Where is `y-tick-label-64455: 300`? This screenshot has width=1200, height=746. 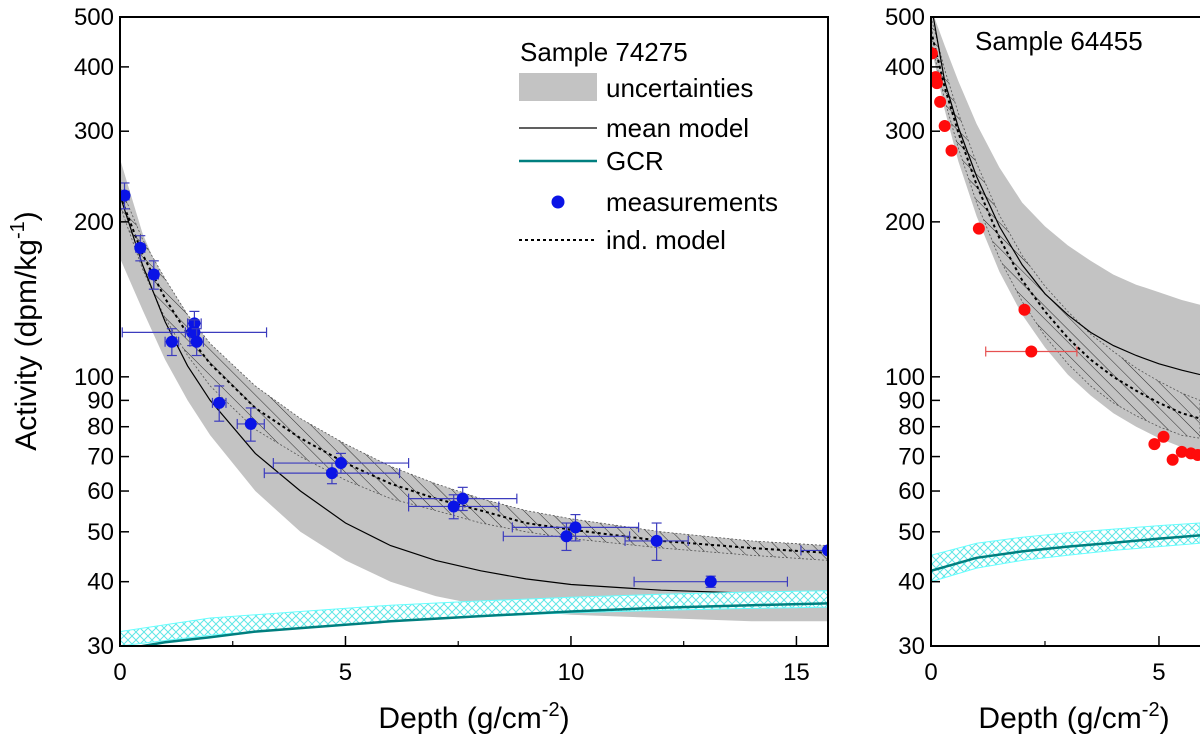 y-tick-label-64455: 300 is located at coordinates (905, 131).